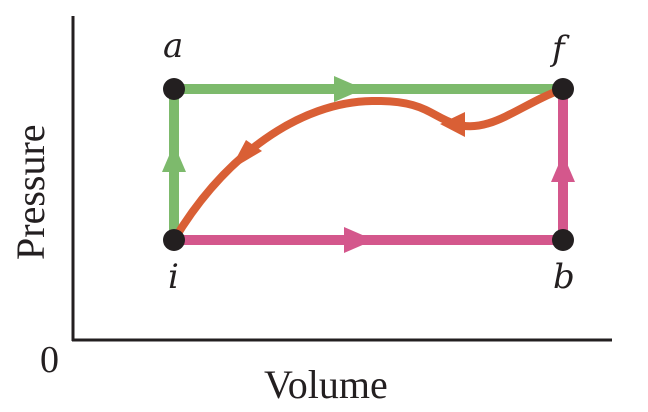  I want to click on arrow-up-ia-icon, so click(174, 158).